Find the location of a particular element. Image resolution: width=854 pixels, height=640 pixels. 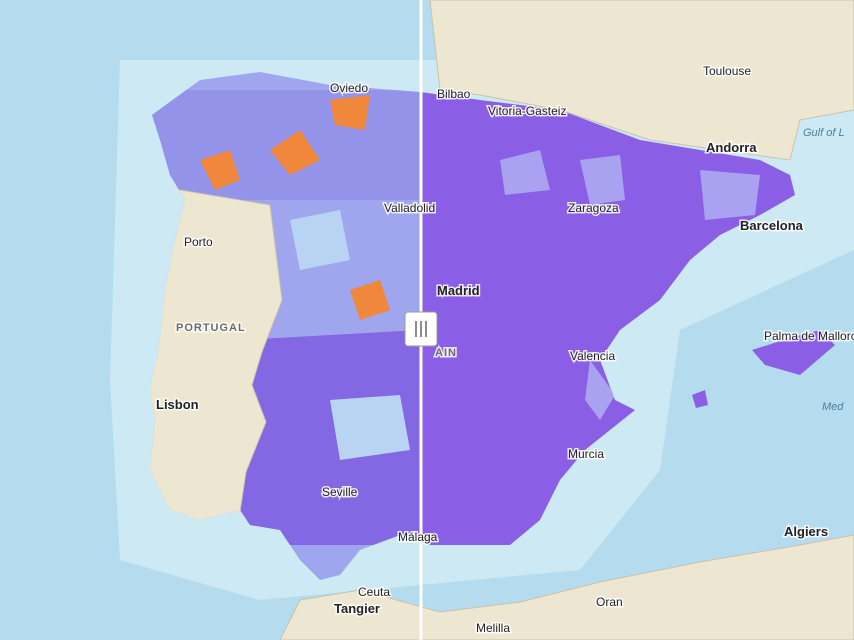

place-label: Barcelona is located at coordinates (772, 225).